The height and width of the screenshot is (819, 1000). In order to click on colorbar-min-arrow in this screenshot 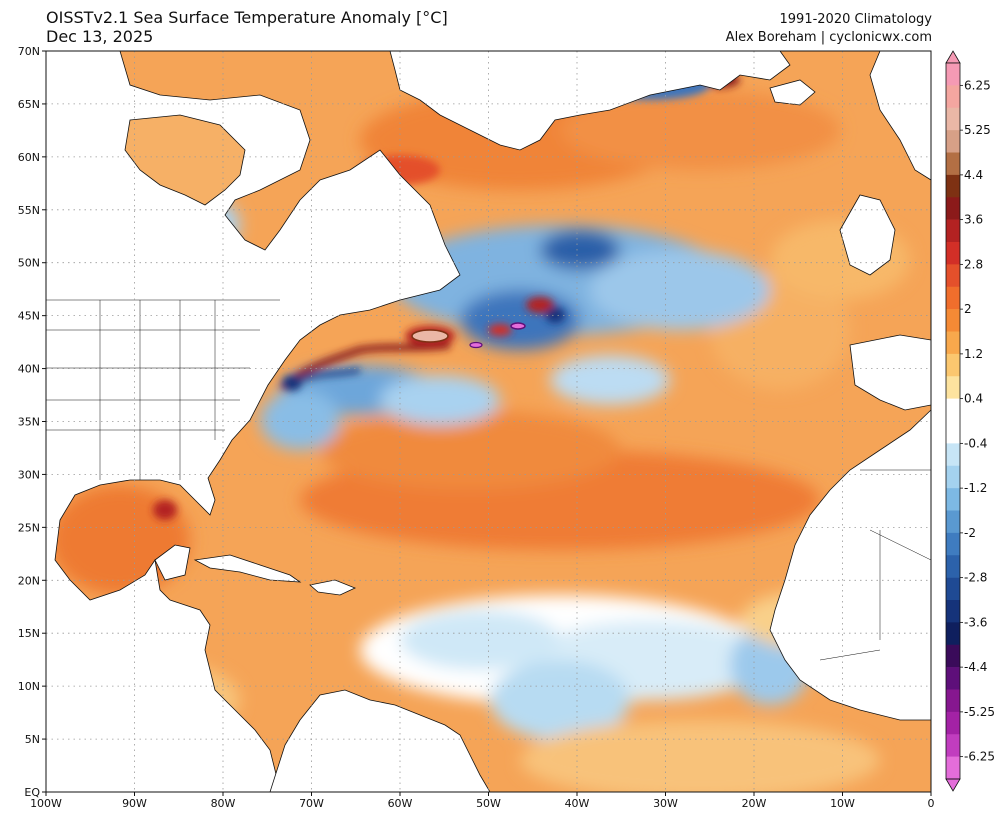, I will do `click(953, 785)`.